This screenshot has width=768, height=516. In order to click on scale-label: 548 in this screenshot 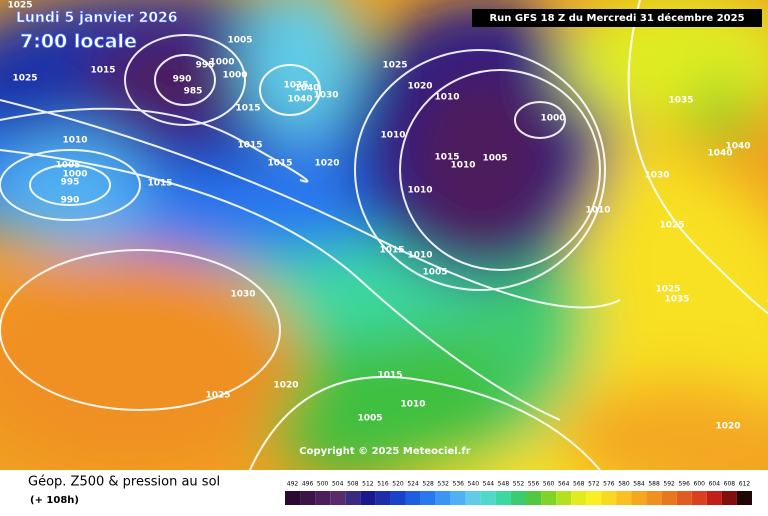, I will do `click(504, 484)`.